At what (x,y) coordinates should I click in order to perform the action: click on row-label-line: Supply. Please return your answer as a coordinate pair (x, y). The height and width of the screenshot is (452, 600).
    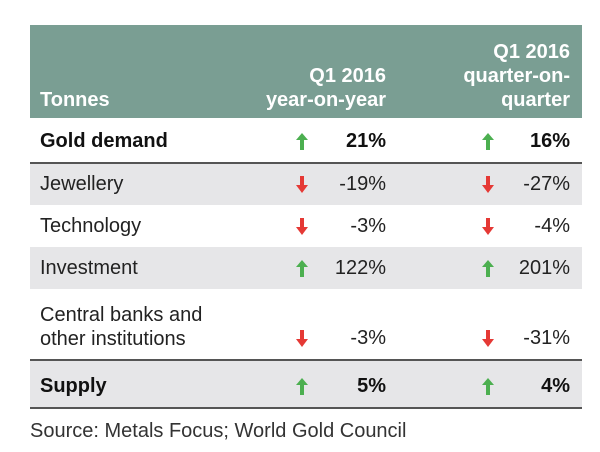
    Looking at the image, I should click on (73, 386).